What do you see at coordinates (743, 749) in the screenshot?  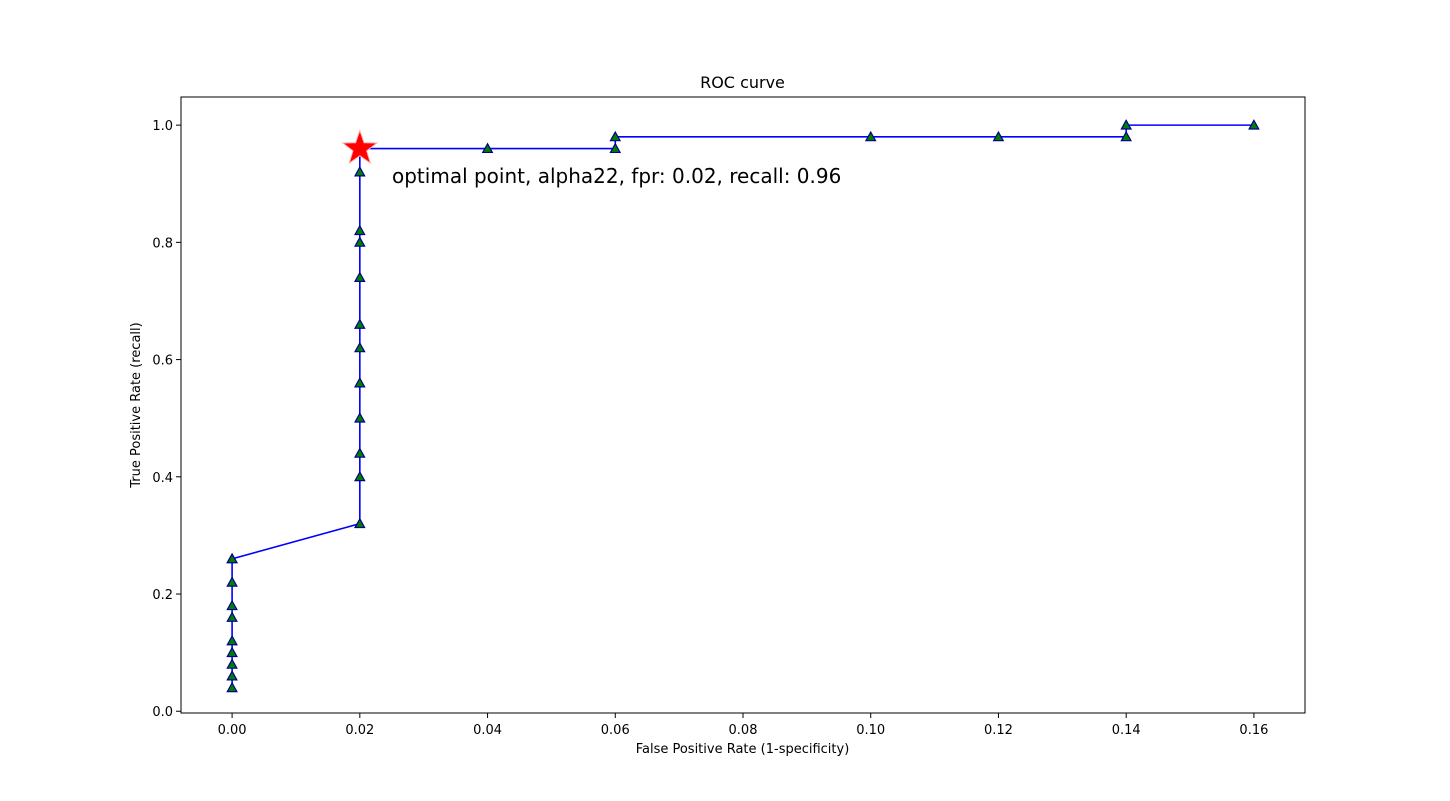 I see `x-axis-label: False Positive Rate (1-specificity)` at bounding box center [743, 749].